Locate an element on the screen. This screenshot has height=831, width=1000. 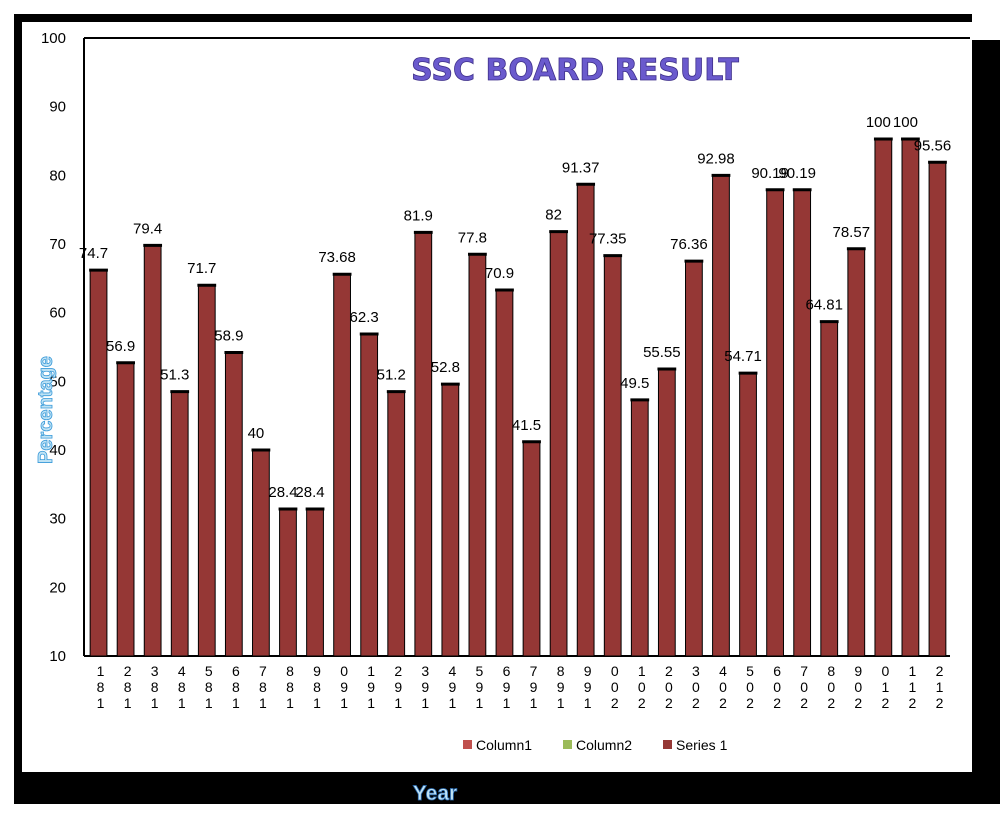
data-label: 49.5 is located at coordinates (634, 383).